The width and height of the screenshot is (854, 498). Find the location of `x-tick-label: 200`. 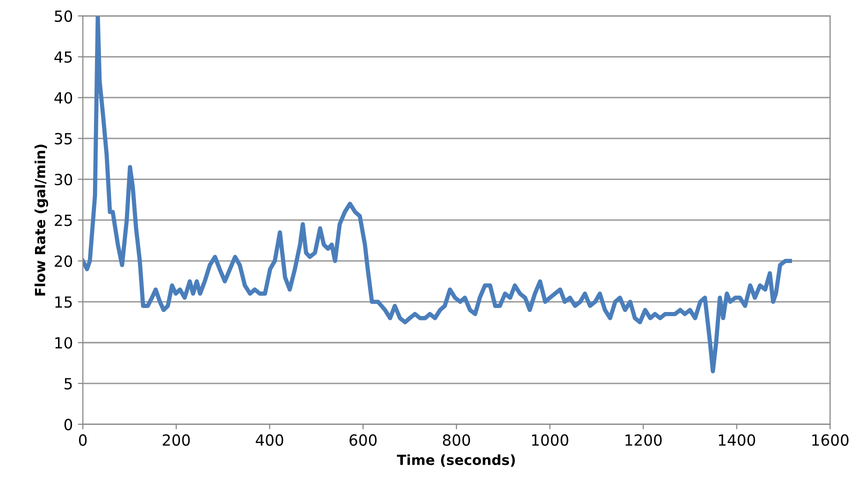

x-tick-label: 200 is located at coordinates (176, 440).